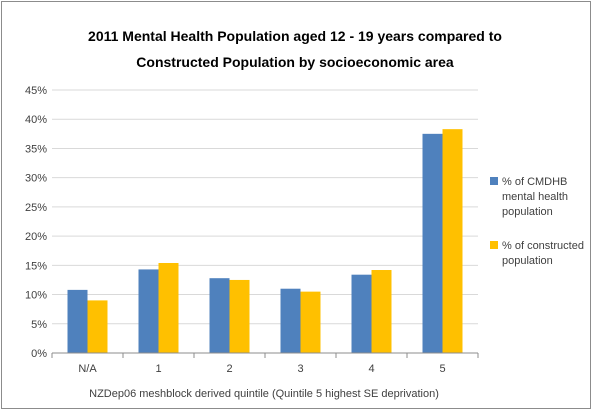 The height and width of the screenshot is (412, 594). I want to click on x-axis-ticks: N/A 1 2 3 4 5, so click(261, 369).